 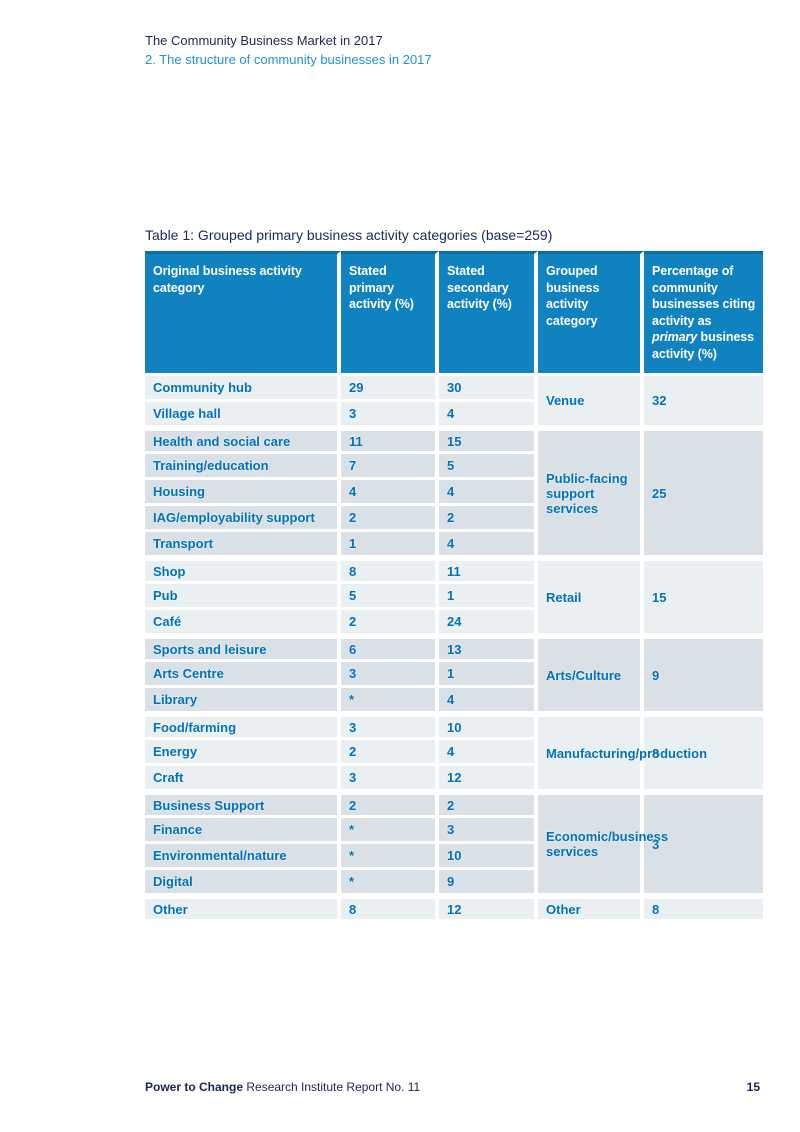 What do you see at coordinates (488, 649) in the screenshot?
I see `cell-secondary-pct: 13` at bounding box center [488, 649].